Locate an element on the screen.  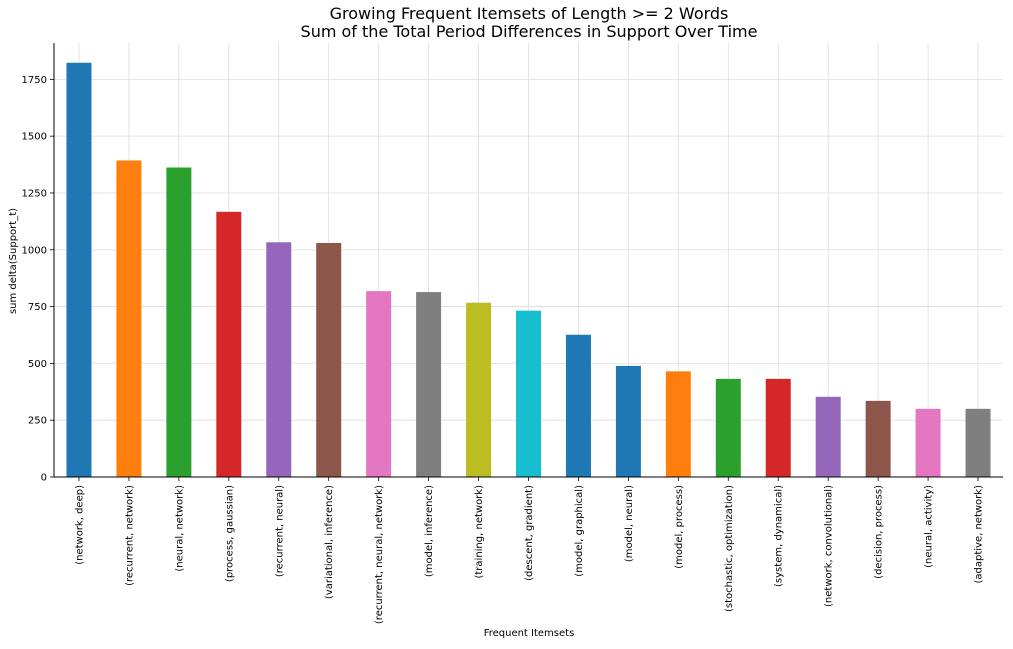
x-tick-label: (recurrent, network) is located at coordinates (129, 535).